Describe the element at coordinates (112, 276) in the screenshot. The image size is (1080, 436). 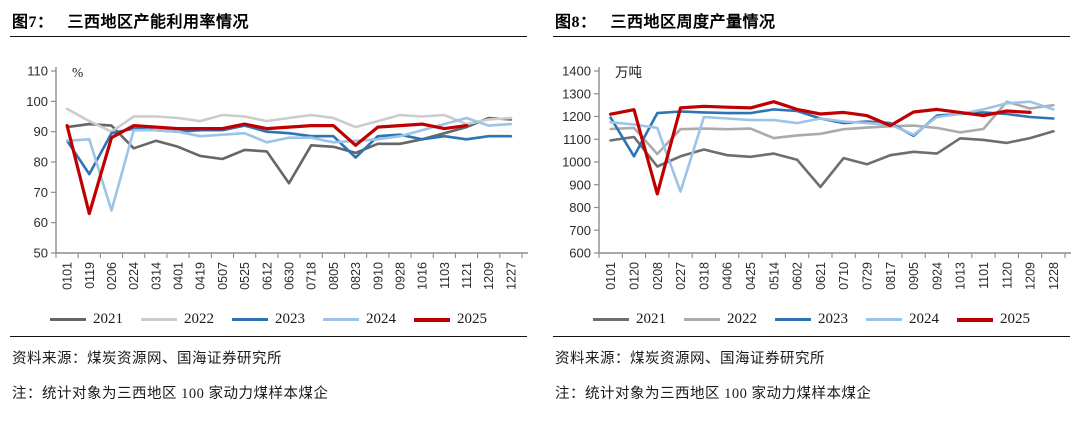
I see `x-tick-label: 0206` at that location.